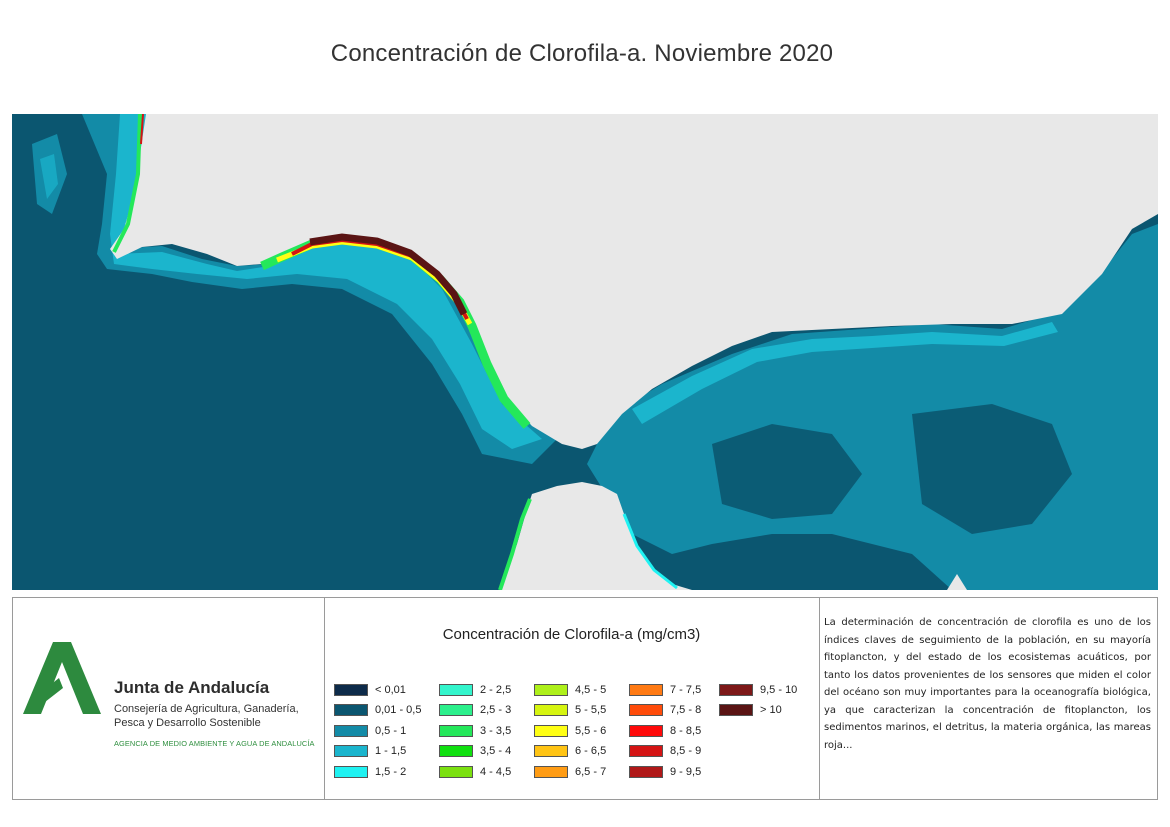 The image size is (1170, 827). Describe the element at coordinates (665, 730) in the screenshot. I see `legend-item: 8 - 8,5` at that location.